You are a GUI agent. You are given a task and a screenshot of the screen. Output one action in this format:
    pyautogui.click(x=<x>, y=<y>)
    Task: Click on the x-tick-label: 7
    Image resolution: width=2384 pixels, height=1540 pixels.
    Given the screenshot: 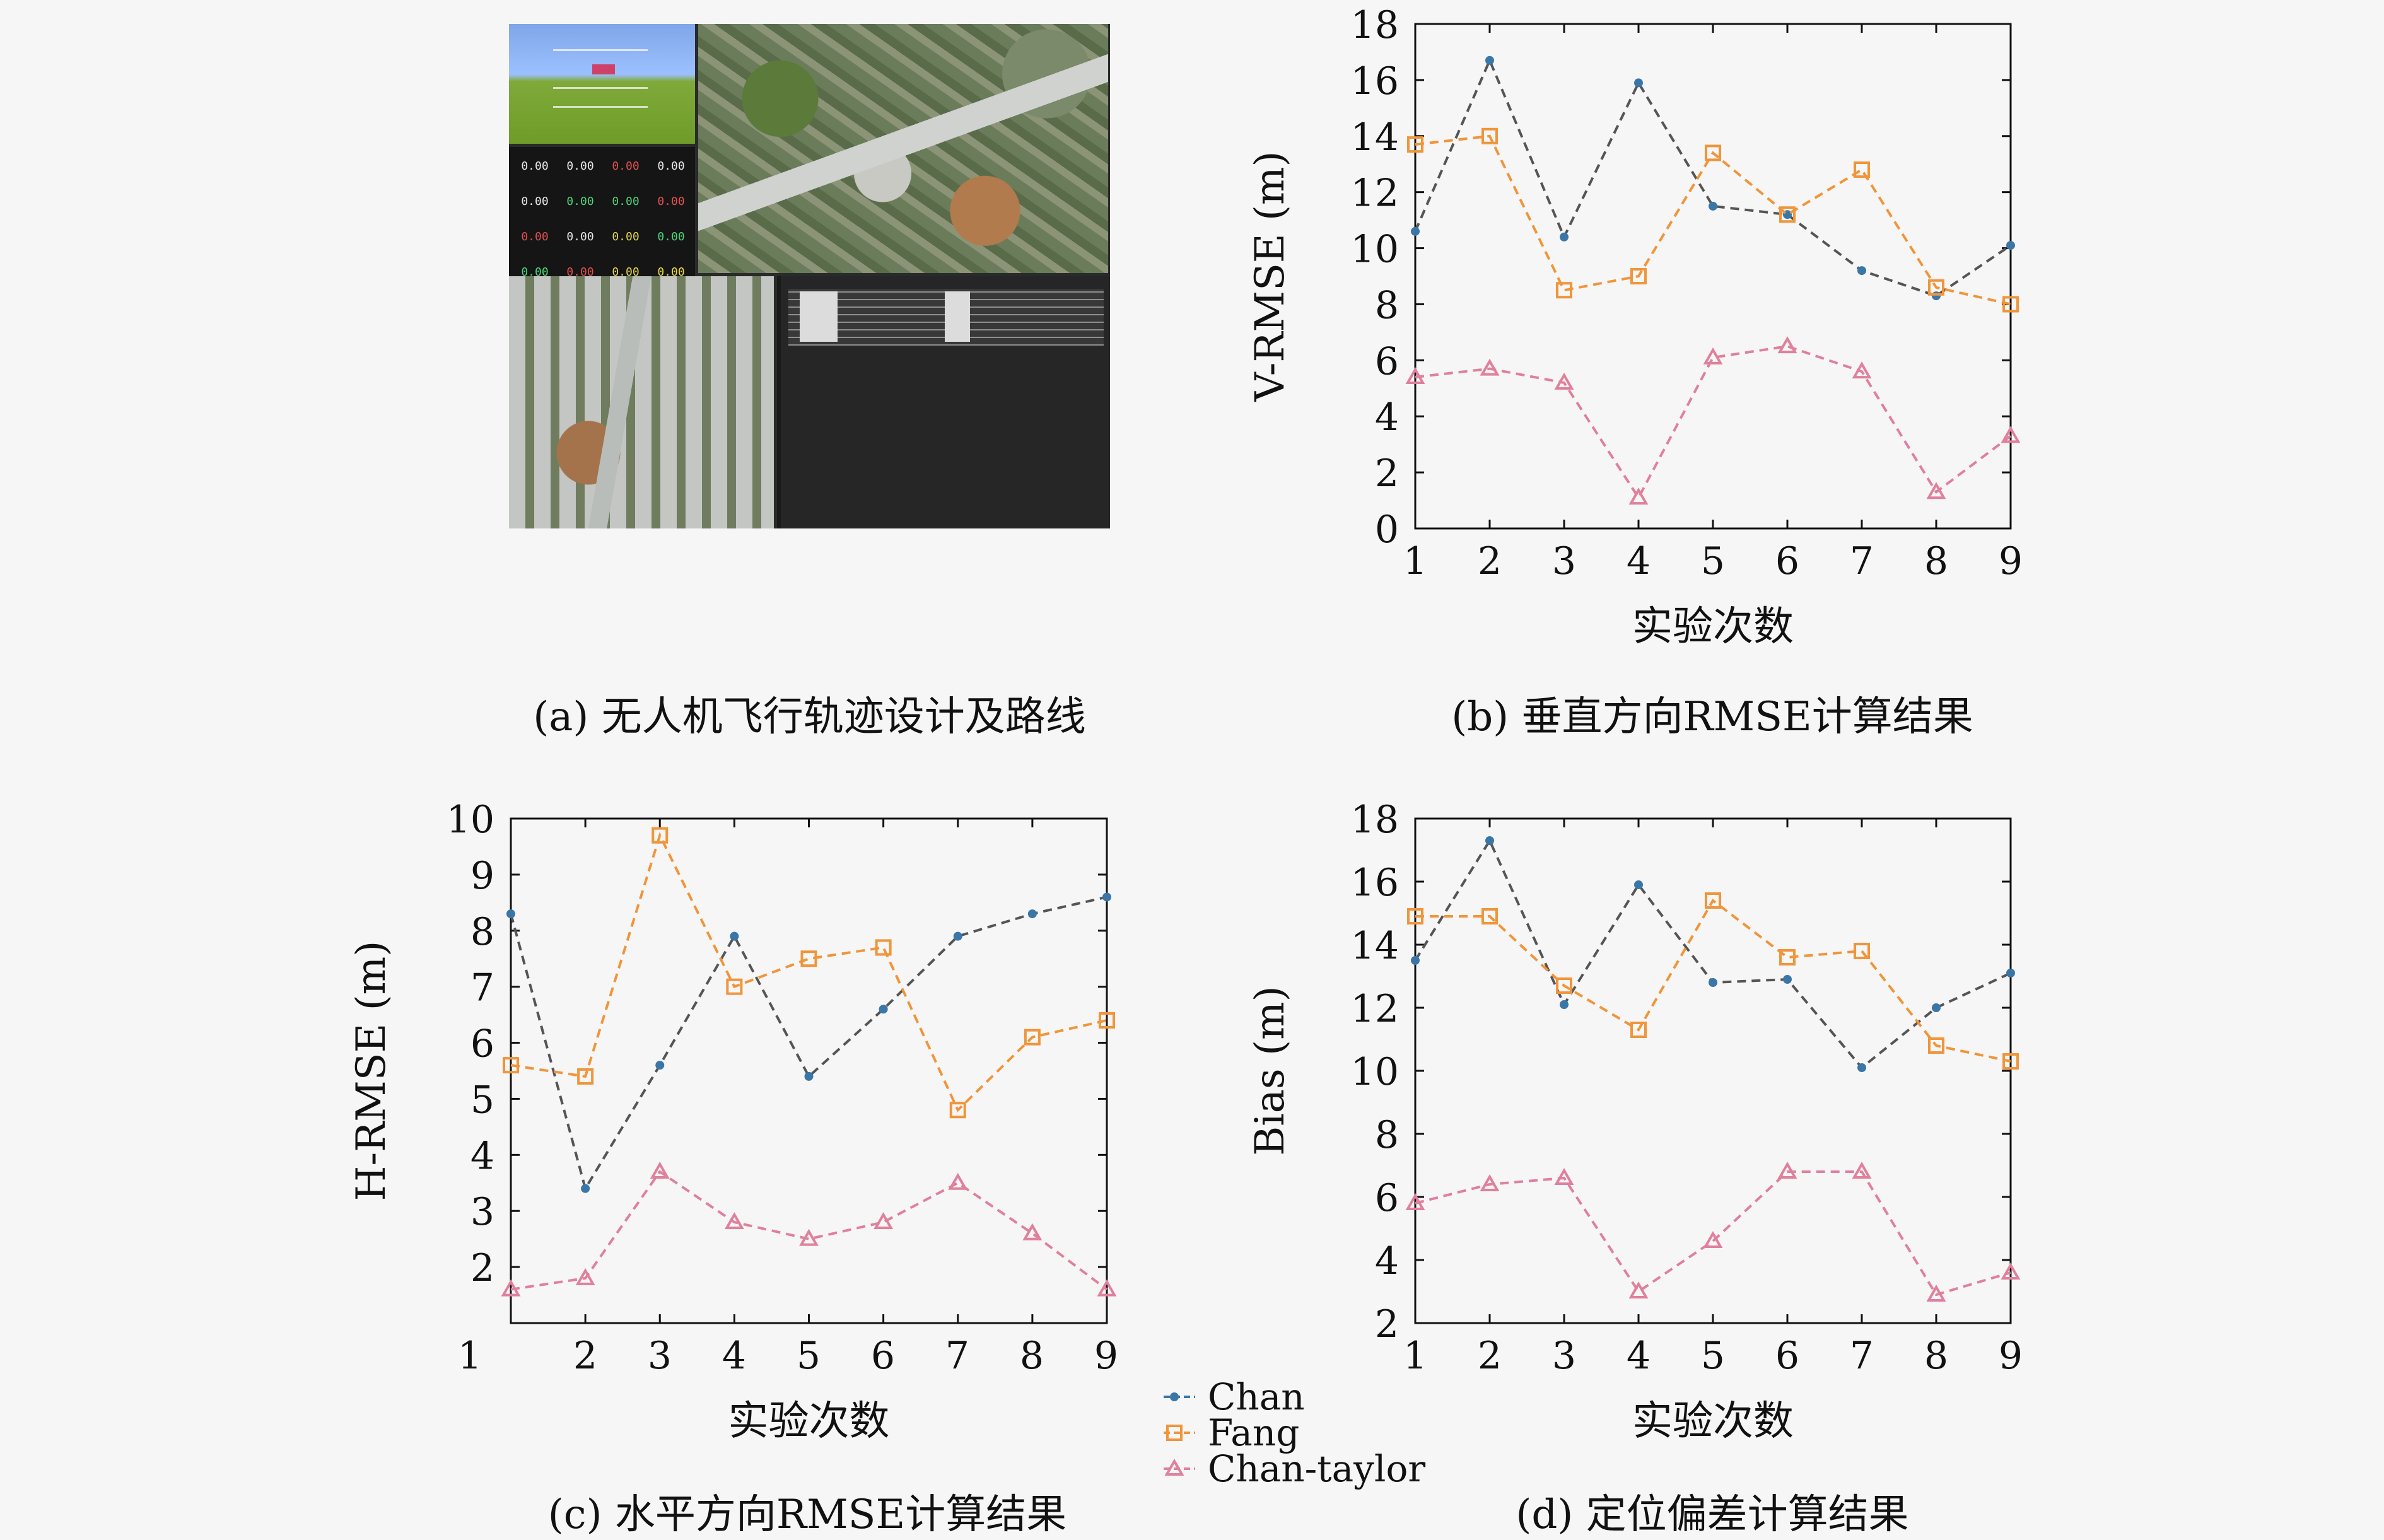 What is the action you would take?
    pyautogui.click(x=1862, y=1356)
    